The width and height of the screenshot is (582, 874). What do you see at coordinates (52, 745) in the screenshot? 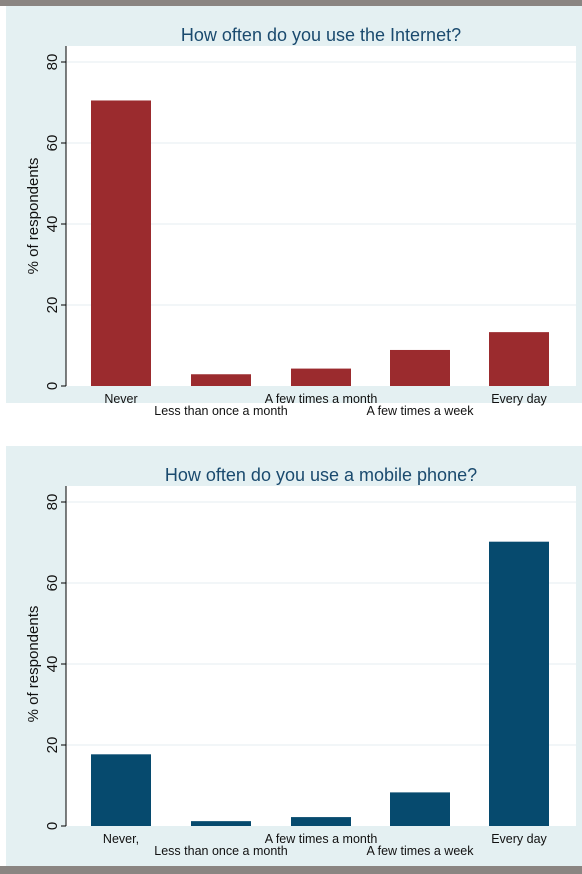
I see `chart-mobile-y-tick-label: 20` at bounding box center [52, 745].